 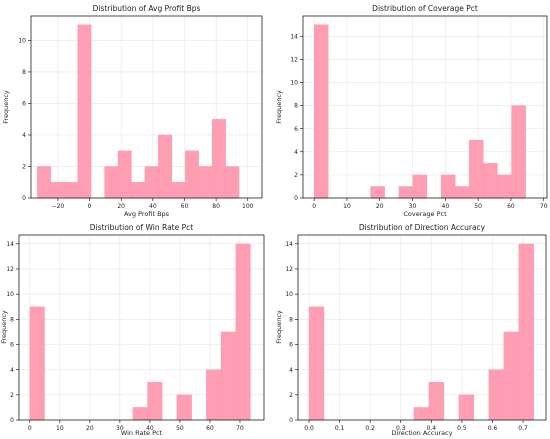 I want to click on x-tick-label: 0.2, so click(x=370, y=428).